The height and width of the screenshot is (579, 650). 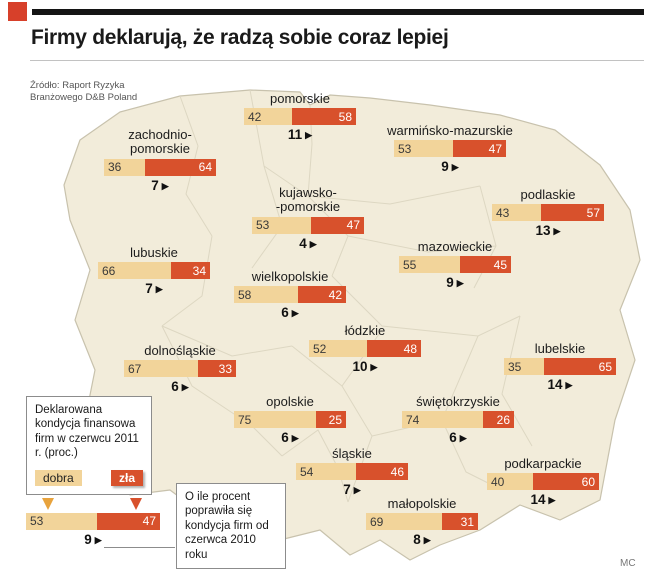 I want to click on region-bar: 58 42, so click(x=290, y=295).